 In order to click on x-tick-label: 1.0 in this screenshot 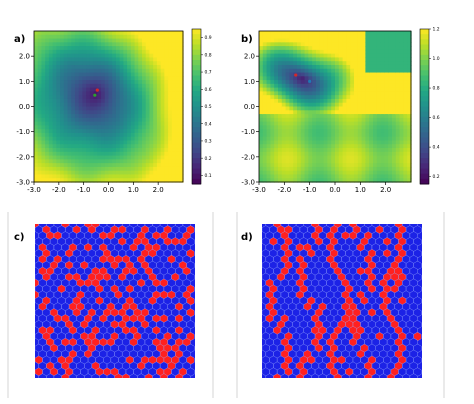, I will do `click(360, 190)`.